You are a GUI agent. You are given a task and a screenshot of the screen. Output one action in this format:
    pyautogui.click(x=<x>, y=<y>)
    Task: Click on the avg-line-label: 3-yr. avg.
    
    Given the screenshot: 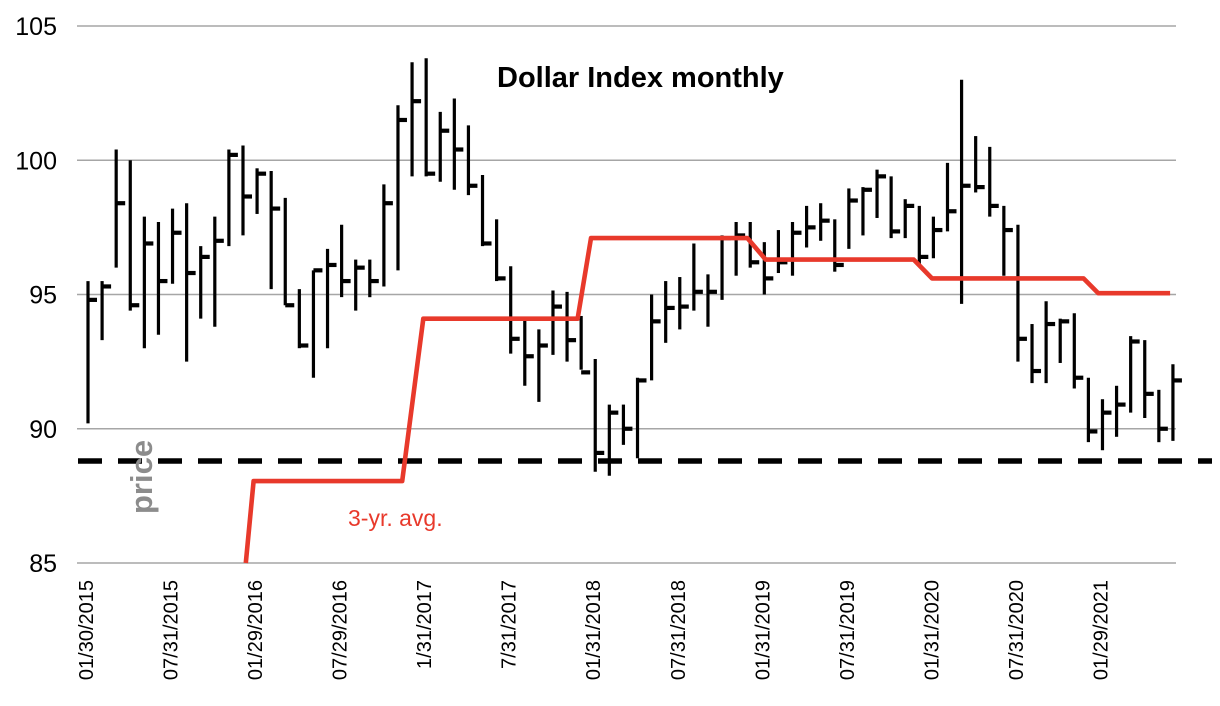 What is the action you would take?
    pyautogui.click(x=395, y=518)
    